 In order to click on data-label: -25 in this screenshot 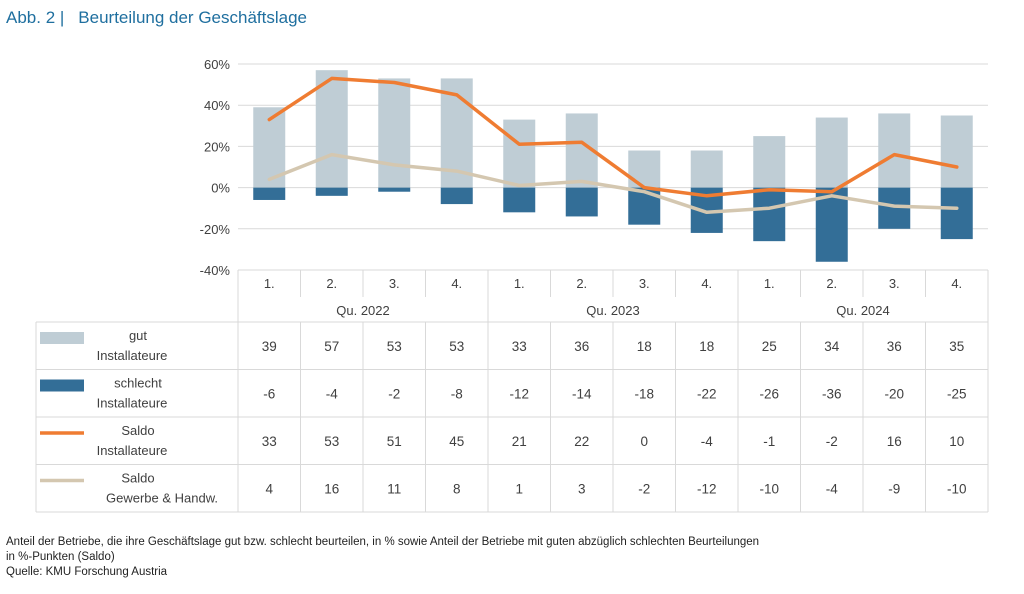, I will do `click(957, 394)`.